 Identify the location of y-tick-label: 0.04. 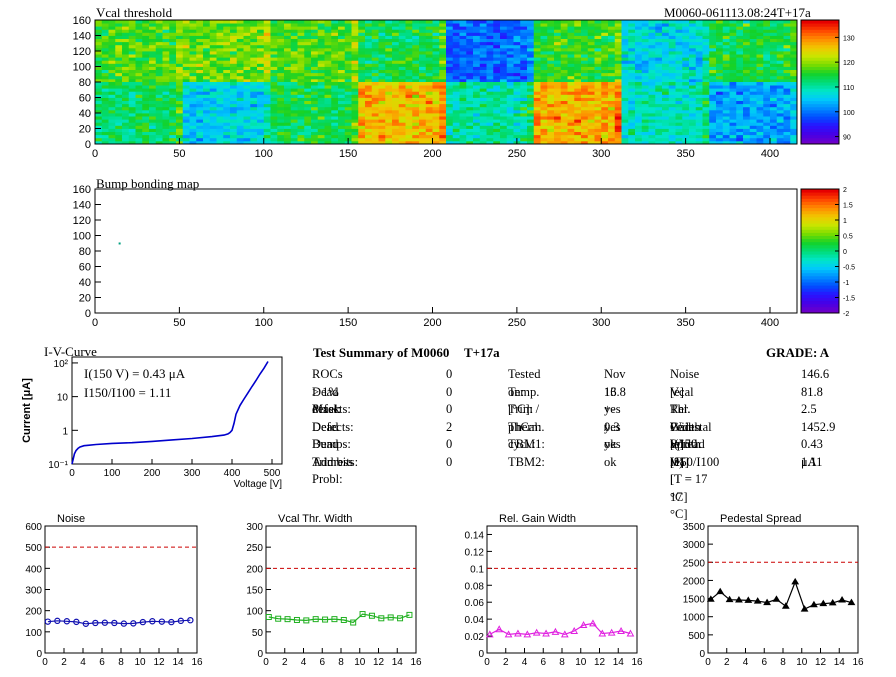
(475, 620).